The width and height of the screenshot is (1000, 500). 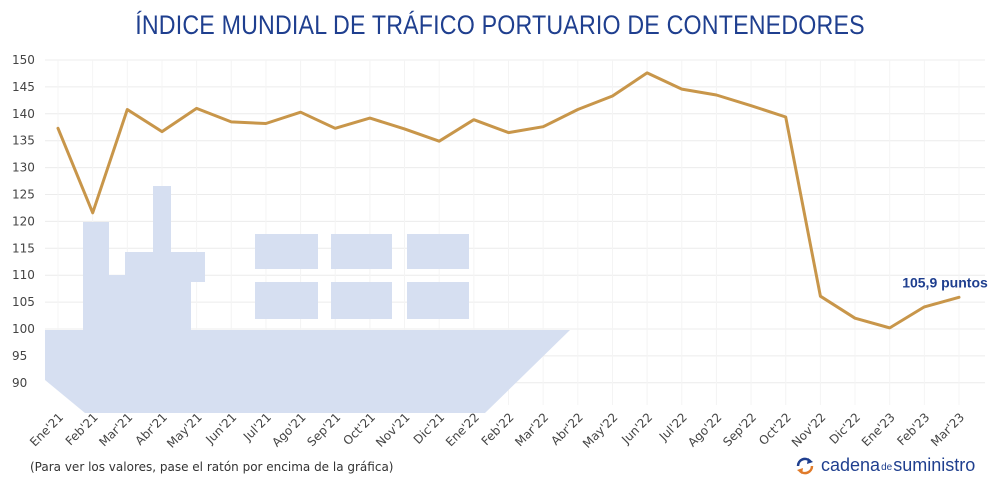 I want to click on y-tick-label: 110, so click(x=23, y=275).